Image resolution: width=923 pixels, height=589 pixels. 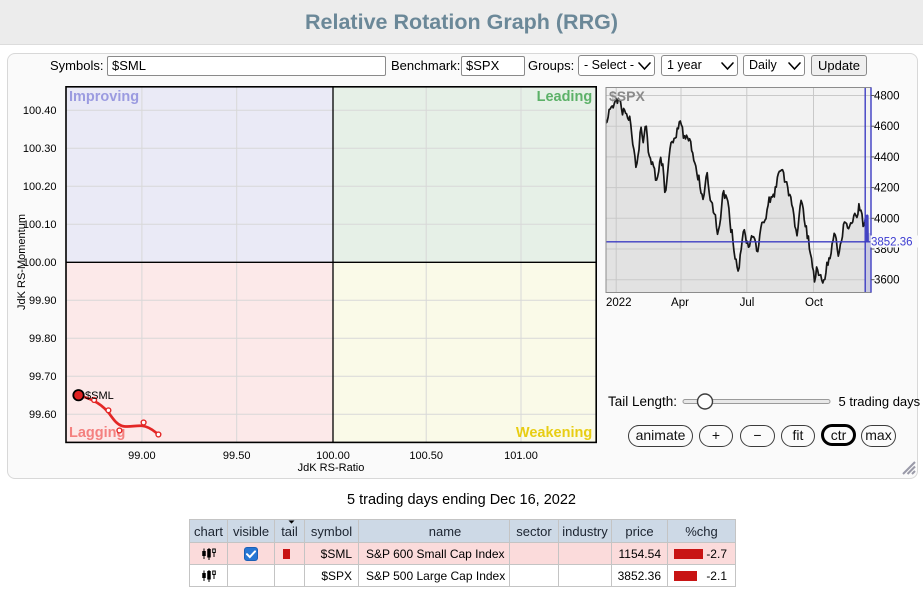 I want to click on svg-text: $SML, so click(x=99, y=396).